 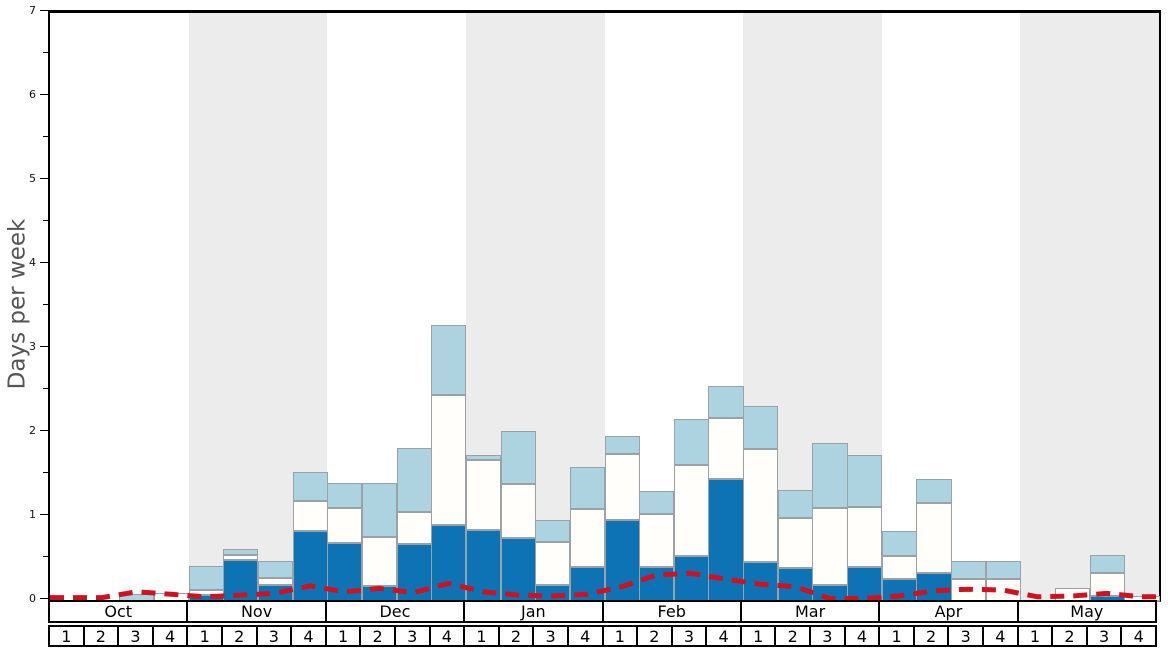 What do you see at coordinates (1001, 636) in the screenshot?
I see `week-cell-apr-4: 4` at bounding box center [1001, 636].